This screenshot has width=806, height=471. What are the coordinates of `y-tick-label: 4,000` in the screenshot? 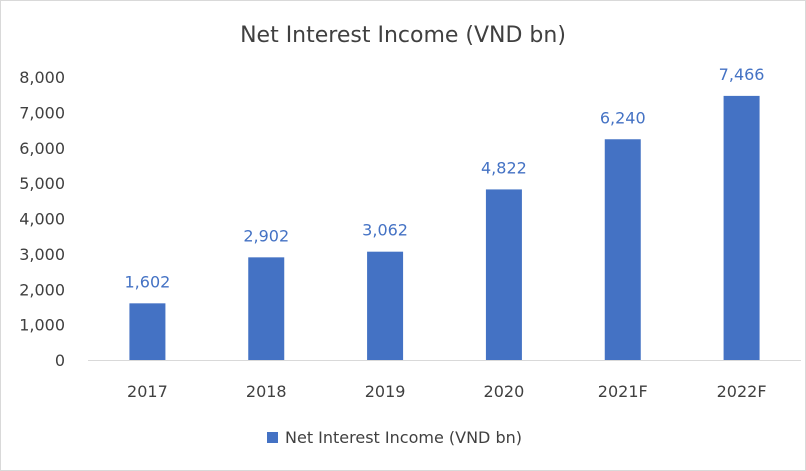 It's located at (42, 219).